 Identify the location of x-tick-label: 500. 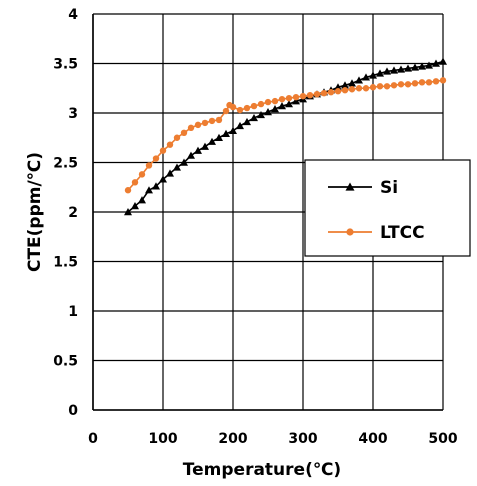
(442, 439).